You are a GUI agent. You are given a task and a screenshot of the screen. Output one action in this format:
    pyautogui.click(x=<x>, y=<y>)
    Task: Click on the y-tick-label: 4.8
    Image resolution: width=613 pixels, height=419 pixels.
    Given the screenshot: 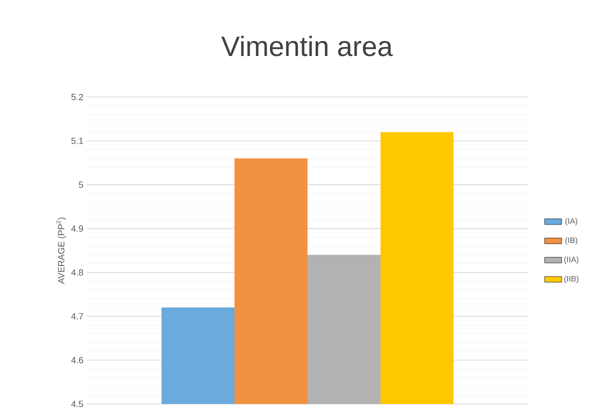 What is the action you would take?
    pyautogui.click(x=77, y=272)
    